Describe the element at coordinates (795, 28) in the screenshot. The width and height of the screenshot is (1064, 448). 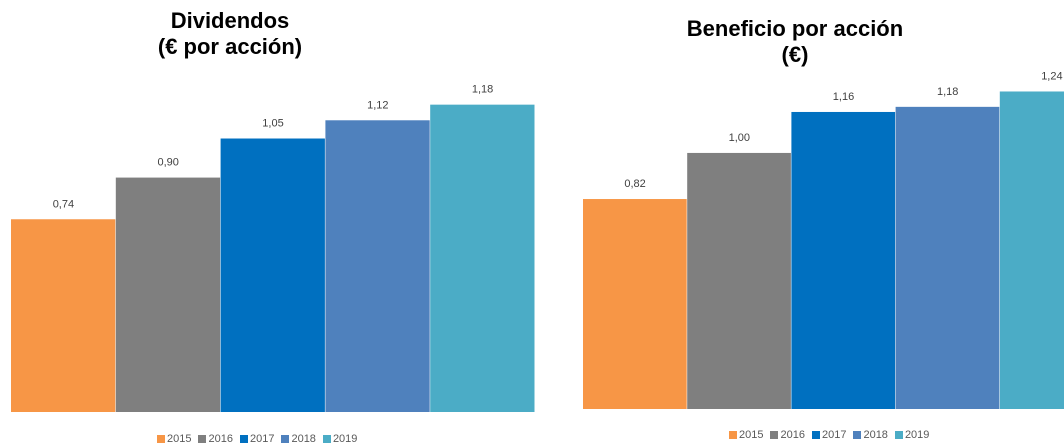
I see `chart-title-line: Beneficio por acción` at that location.